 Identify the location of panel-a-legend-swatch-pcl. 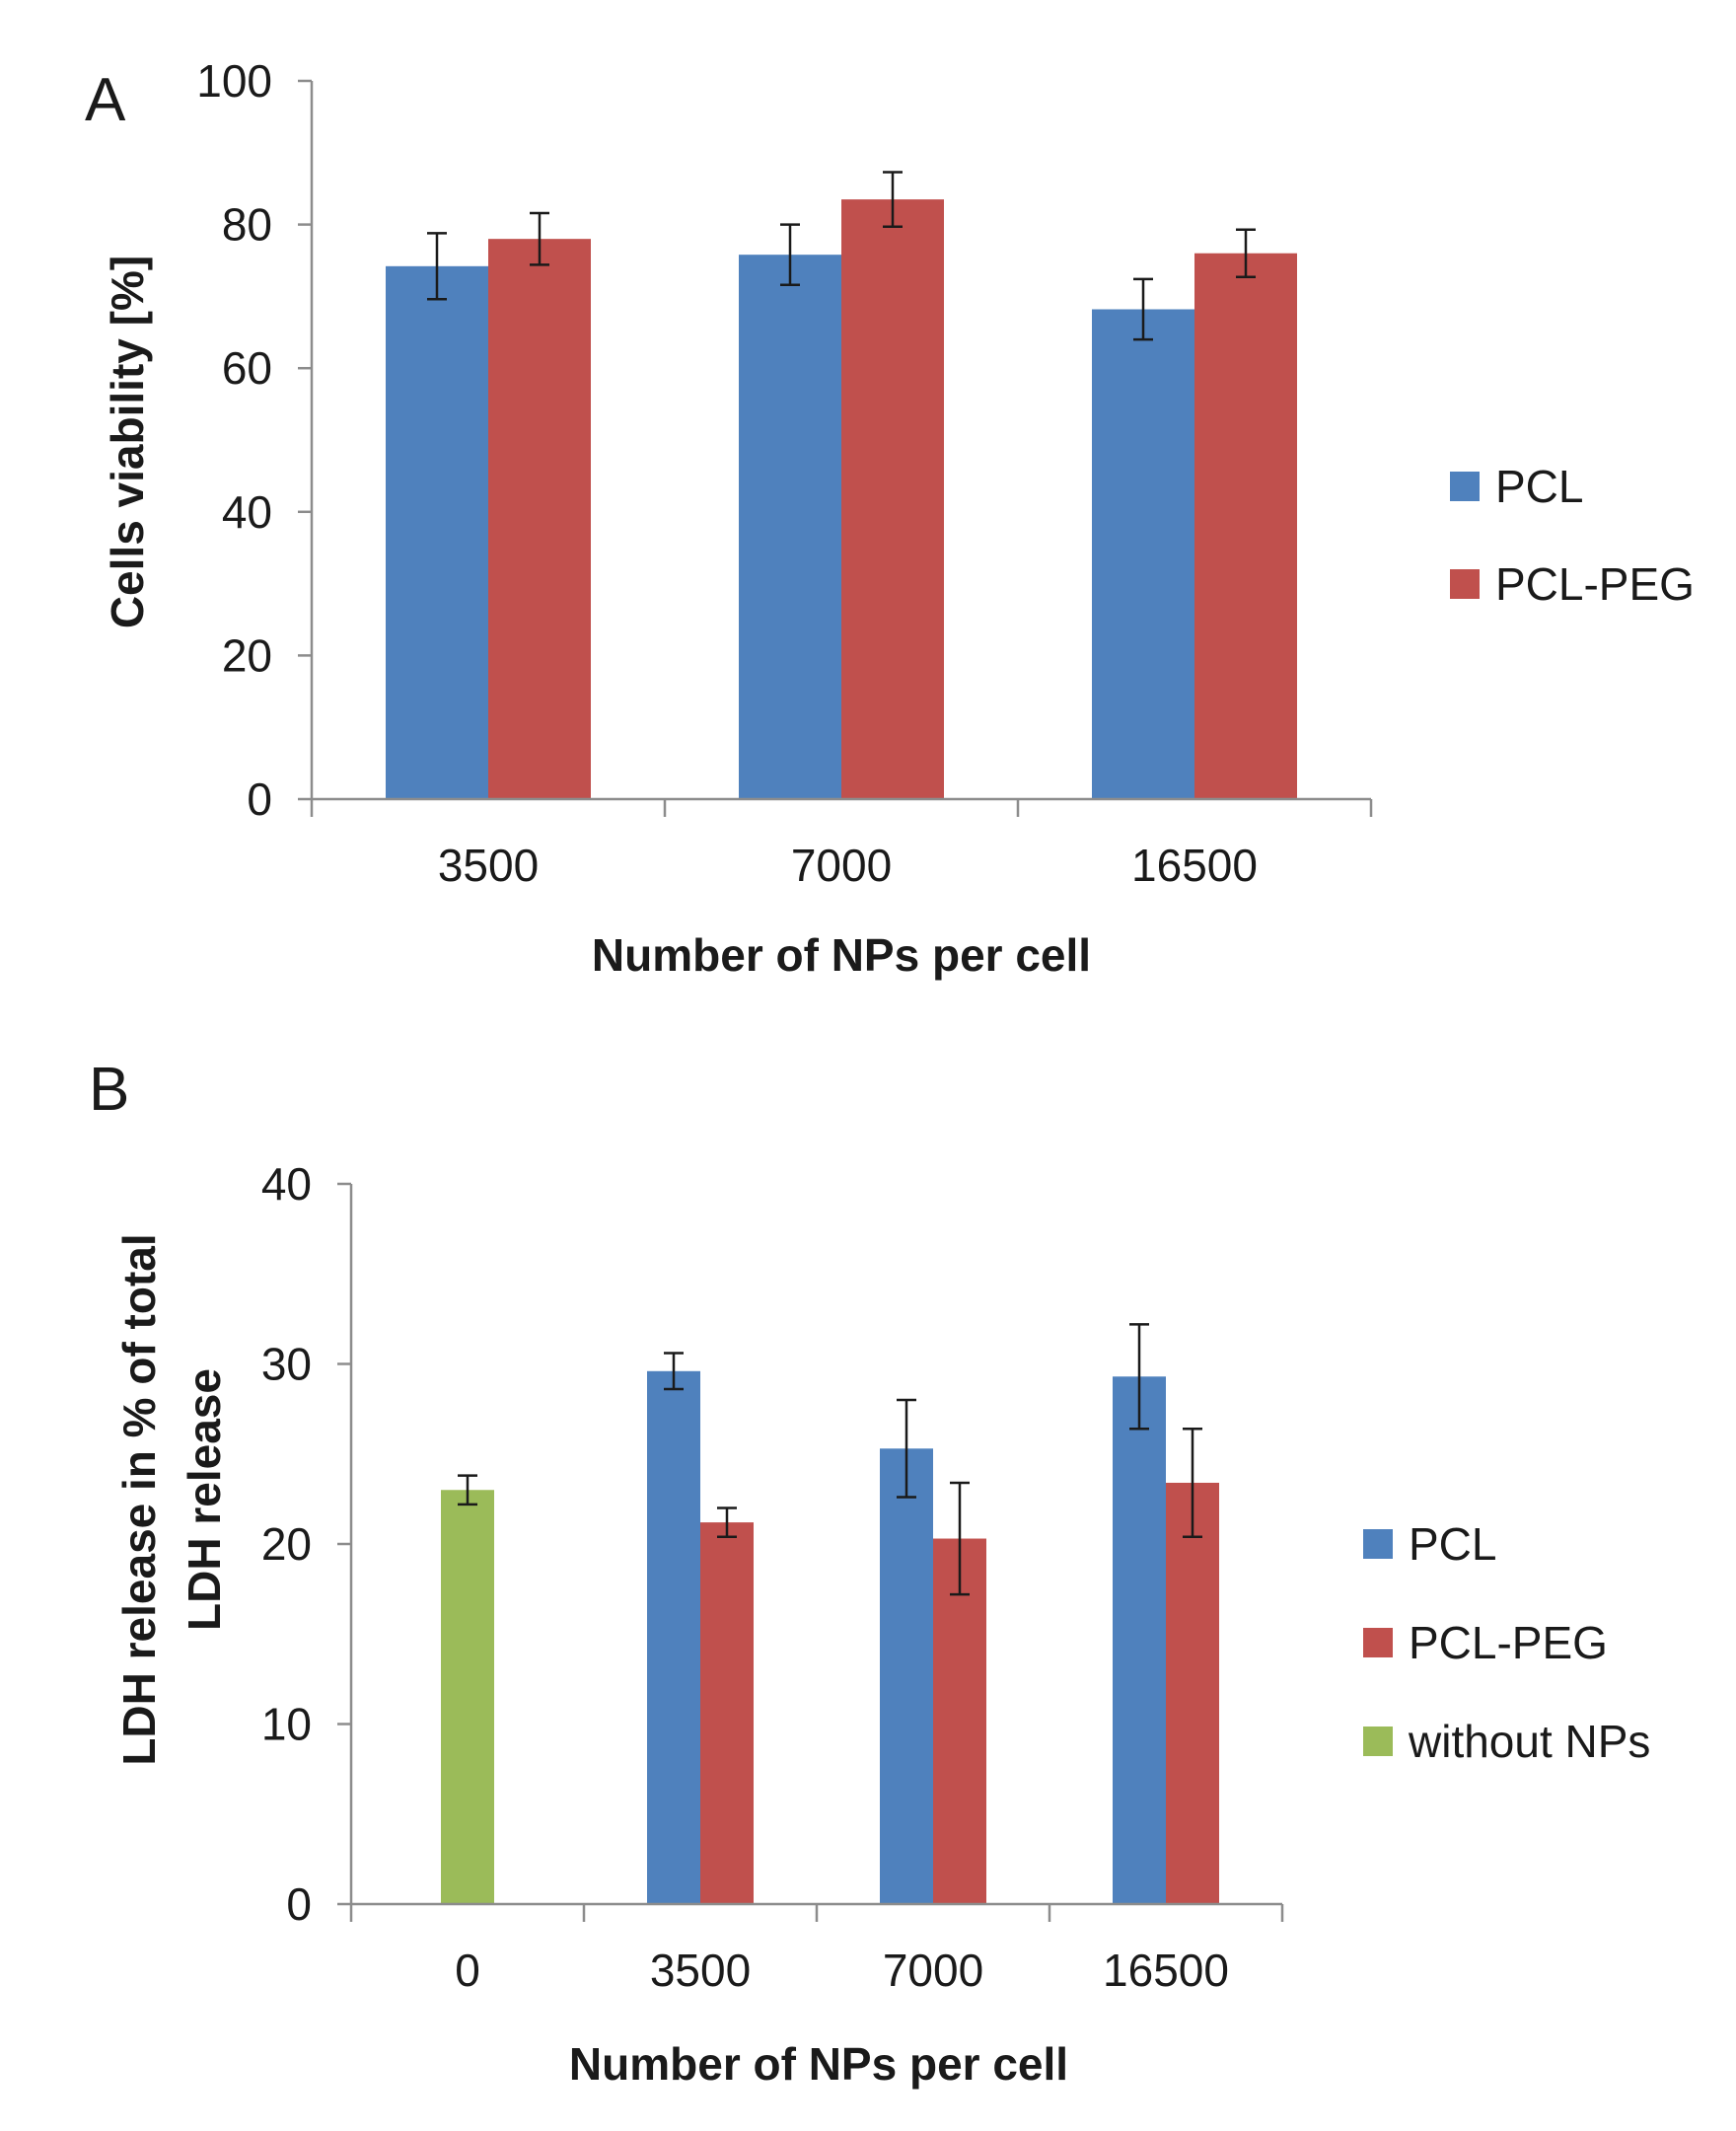
(1465, 486).